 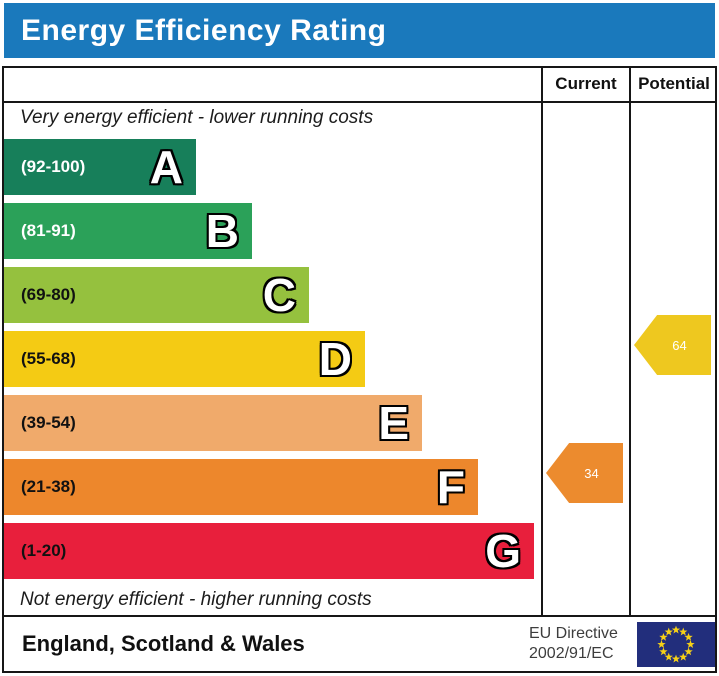 I want to click on region-label: England, Scotland & Wales, so click(x=163, y=643).